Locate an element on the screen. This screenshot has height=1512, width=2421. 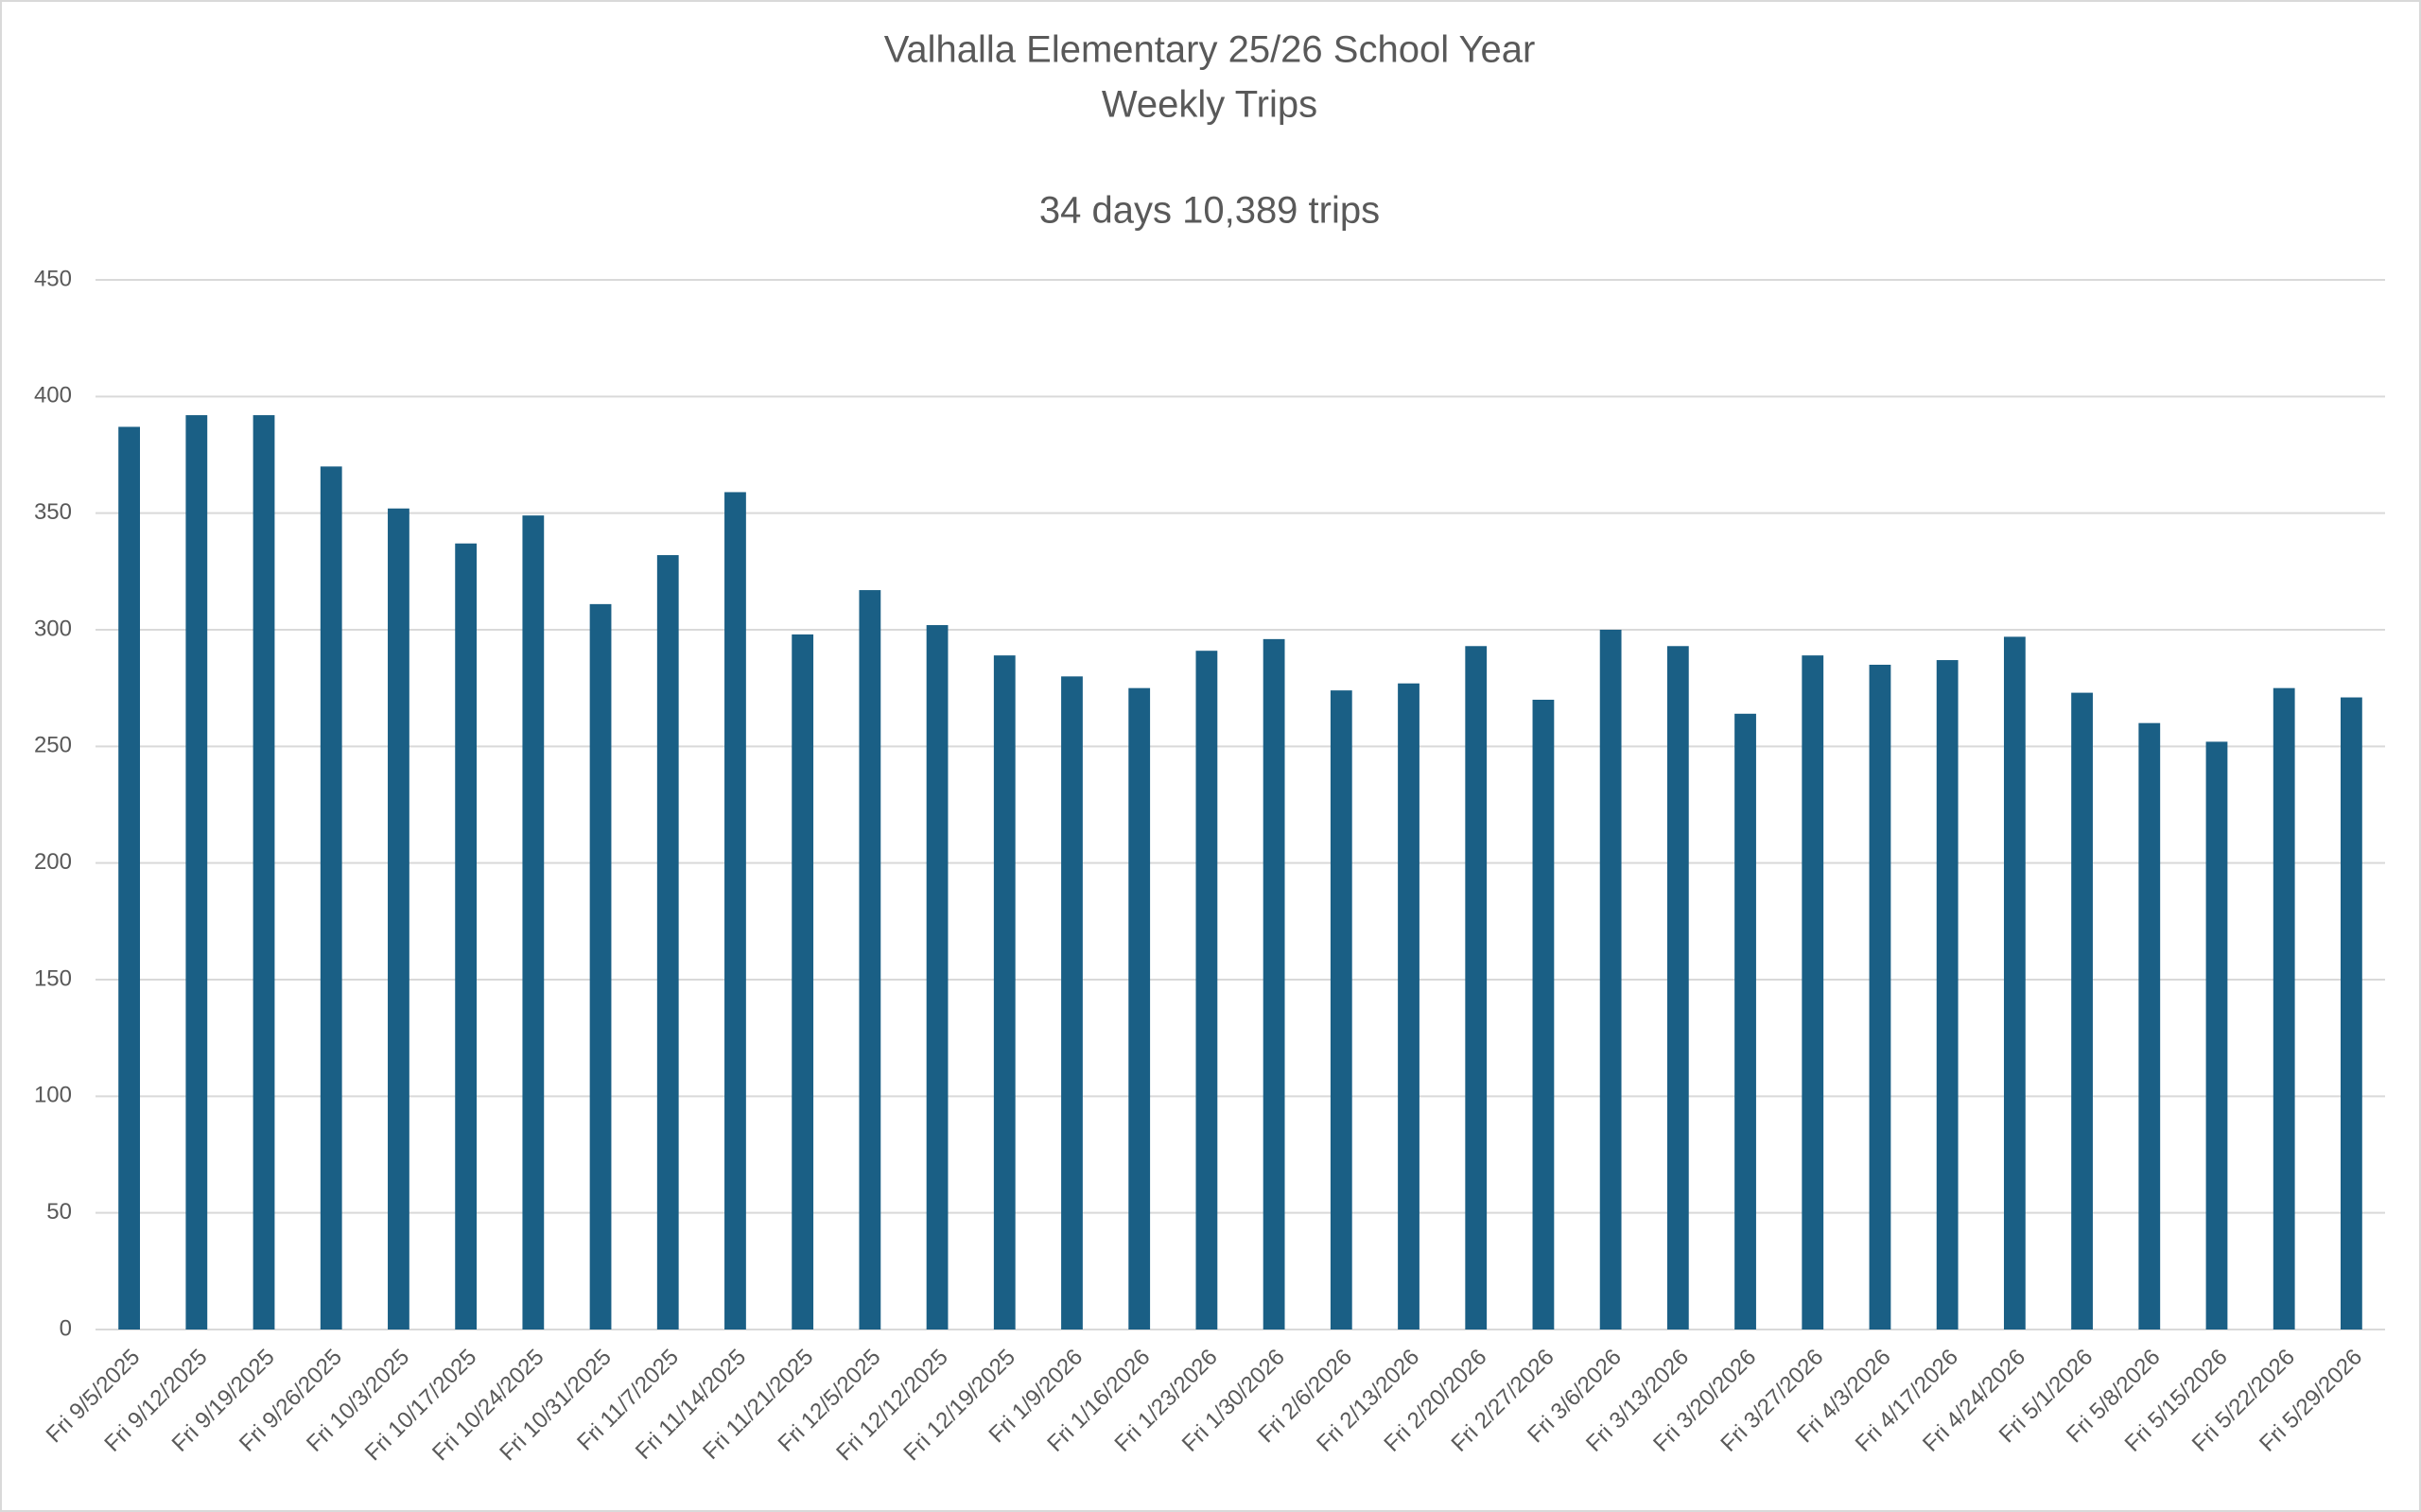
y-tick-label: 350 is located at coordinates (53, 512).